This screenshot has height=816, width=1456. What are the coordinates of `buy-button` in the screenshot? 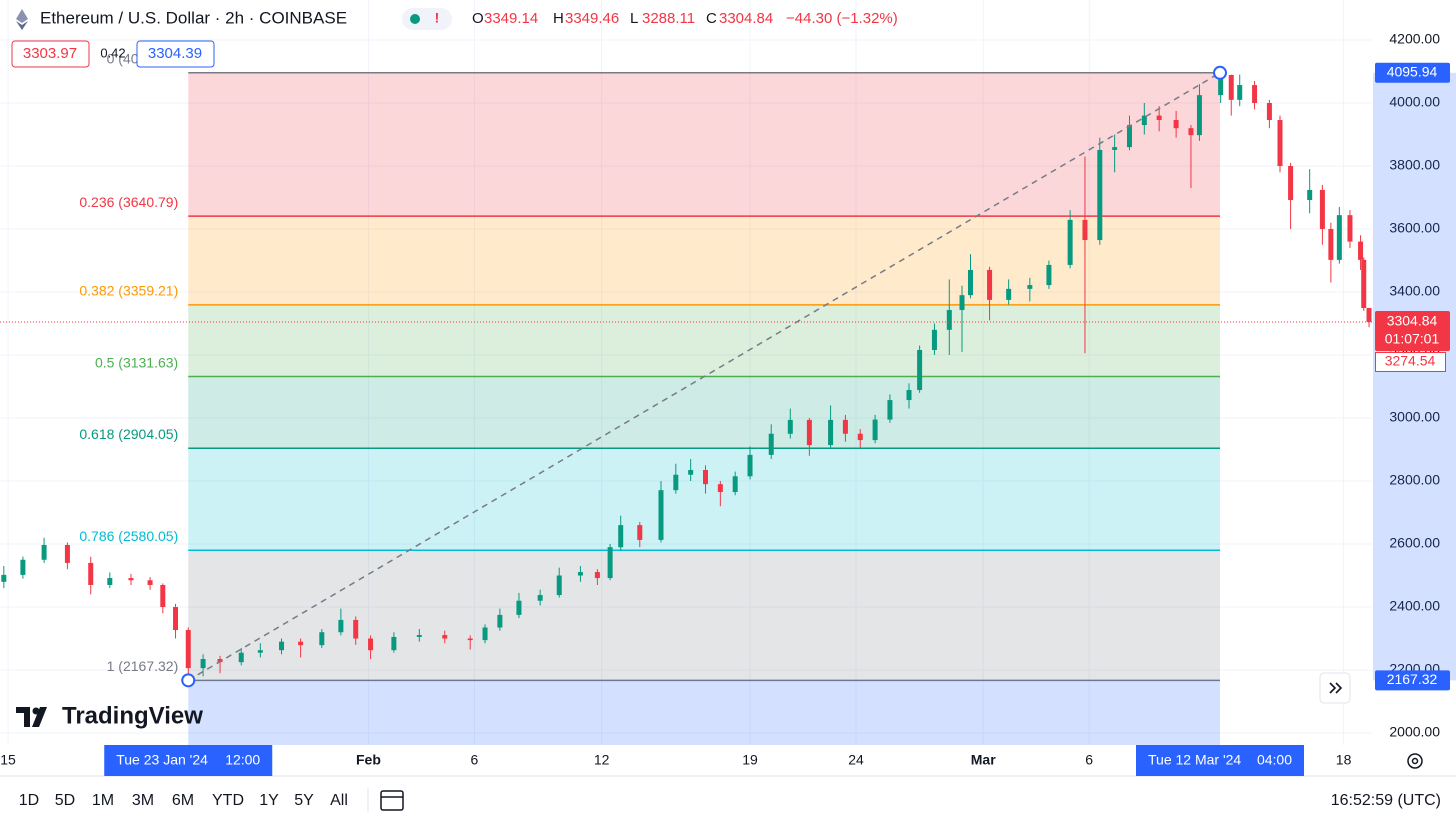 It's located at (175, 54).